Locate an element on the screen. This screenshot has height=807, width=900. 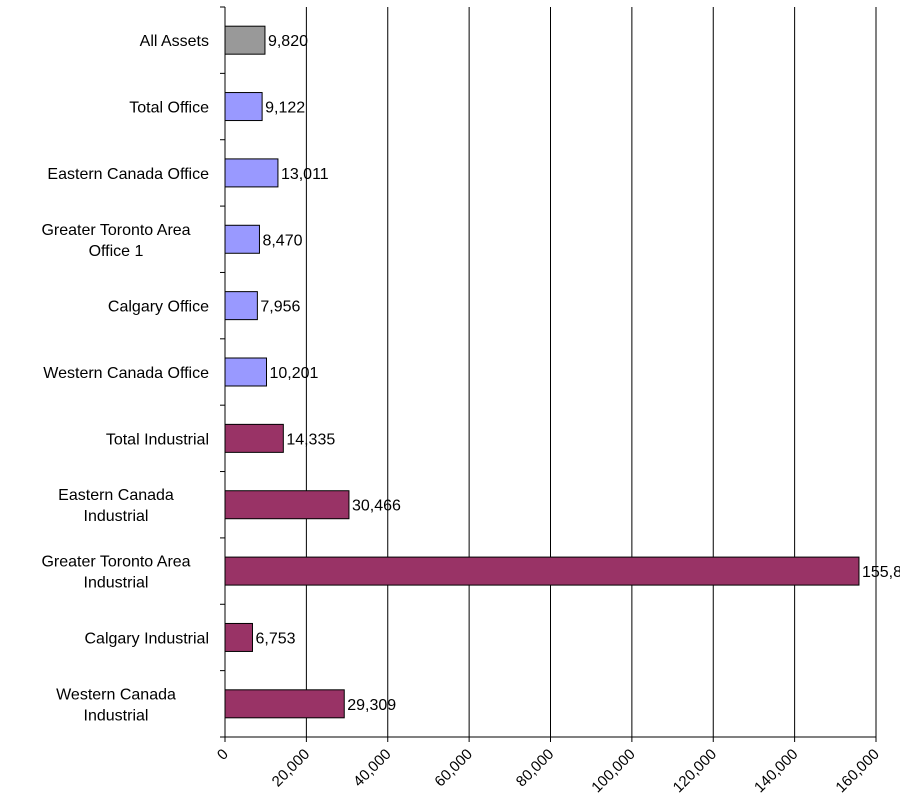
category-label: Western Canada Office is located at coordinates (126, 373).